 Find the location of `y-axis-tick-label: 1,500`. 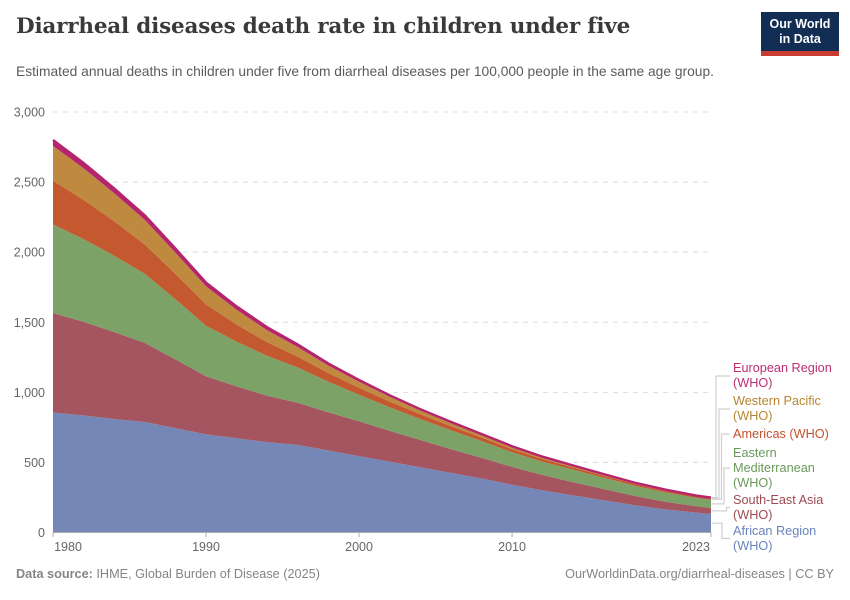

y-axis-tick-label: 1,500 is located at coordinates (29, 323).